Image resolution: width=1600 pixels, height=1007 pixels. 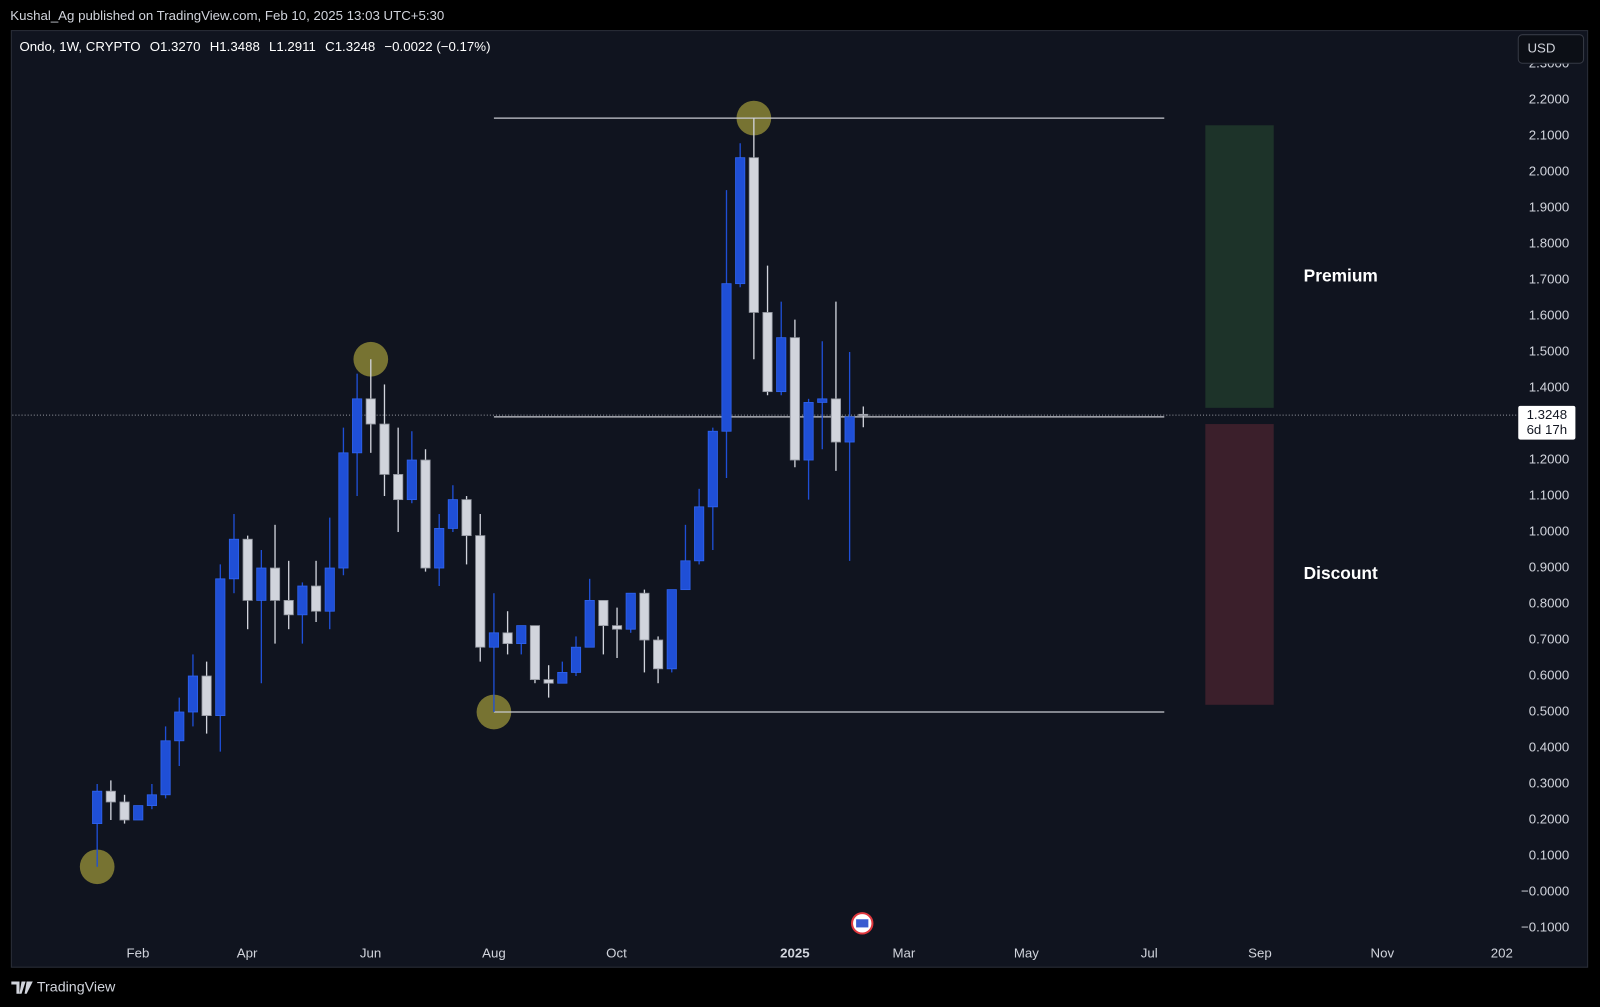 I want to click on legend-value: 1.3270, so click(x=180, y=45).